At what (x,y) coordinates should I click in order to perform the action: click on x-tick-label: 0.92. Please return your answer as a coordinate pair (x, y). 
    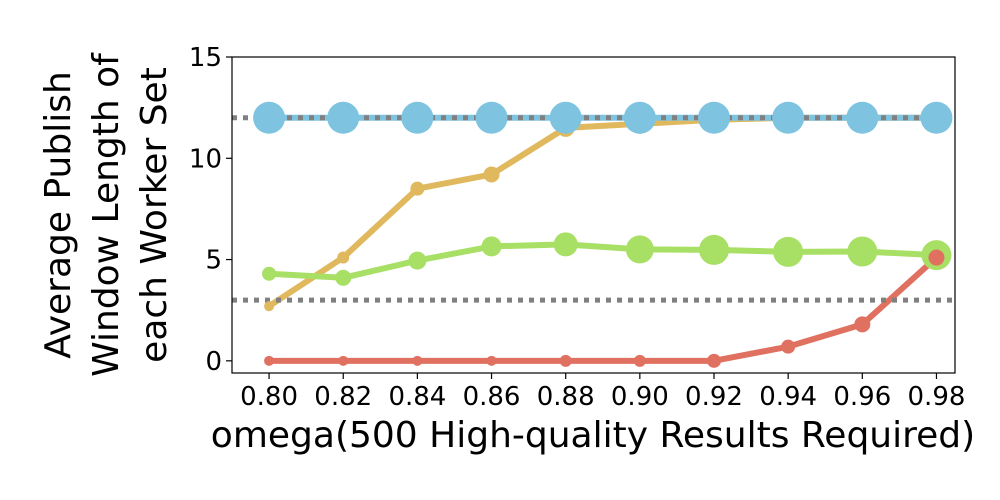
    Looking at the image, I should click on (714, 397).